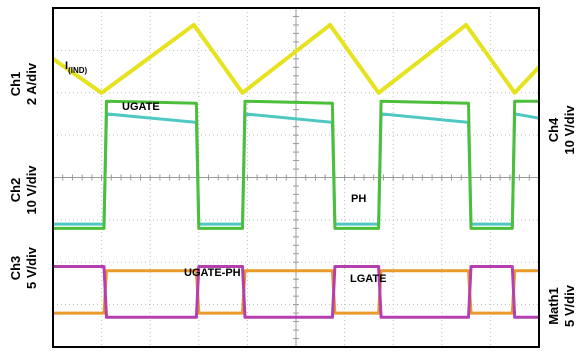 Image resolution: width=588 pixels, height=352 pixels. Describe the element at coordinates (212, 273) in the screenshot. I see `trace-label-ugate-ph: UGATE-PH` at that location.